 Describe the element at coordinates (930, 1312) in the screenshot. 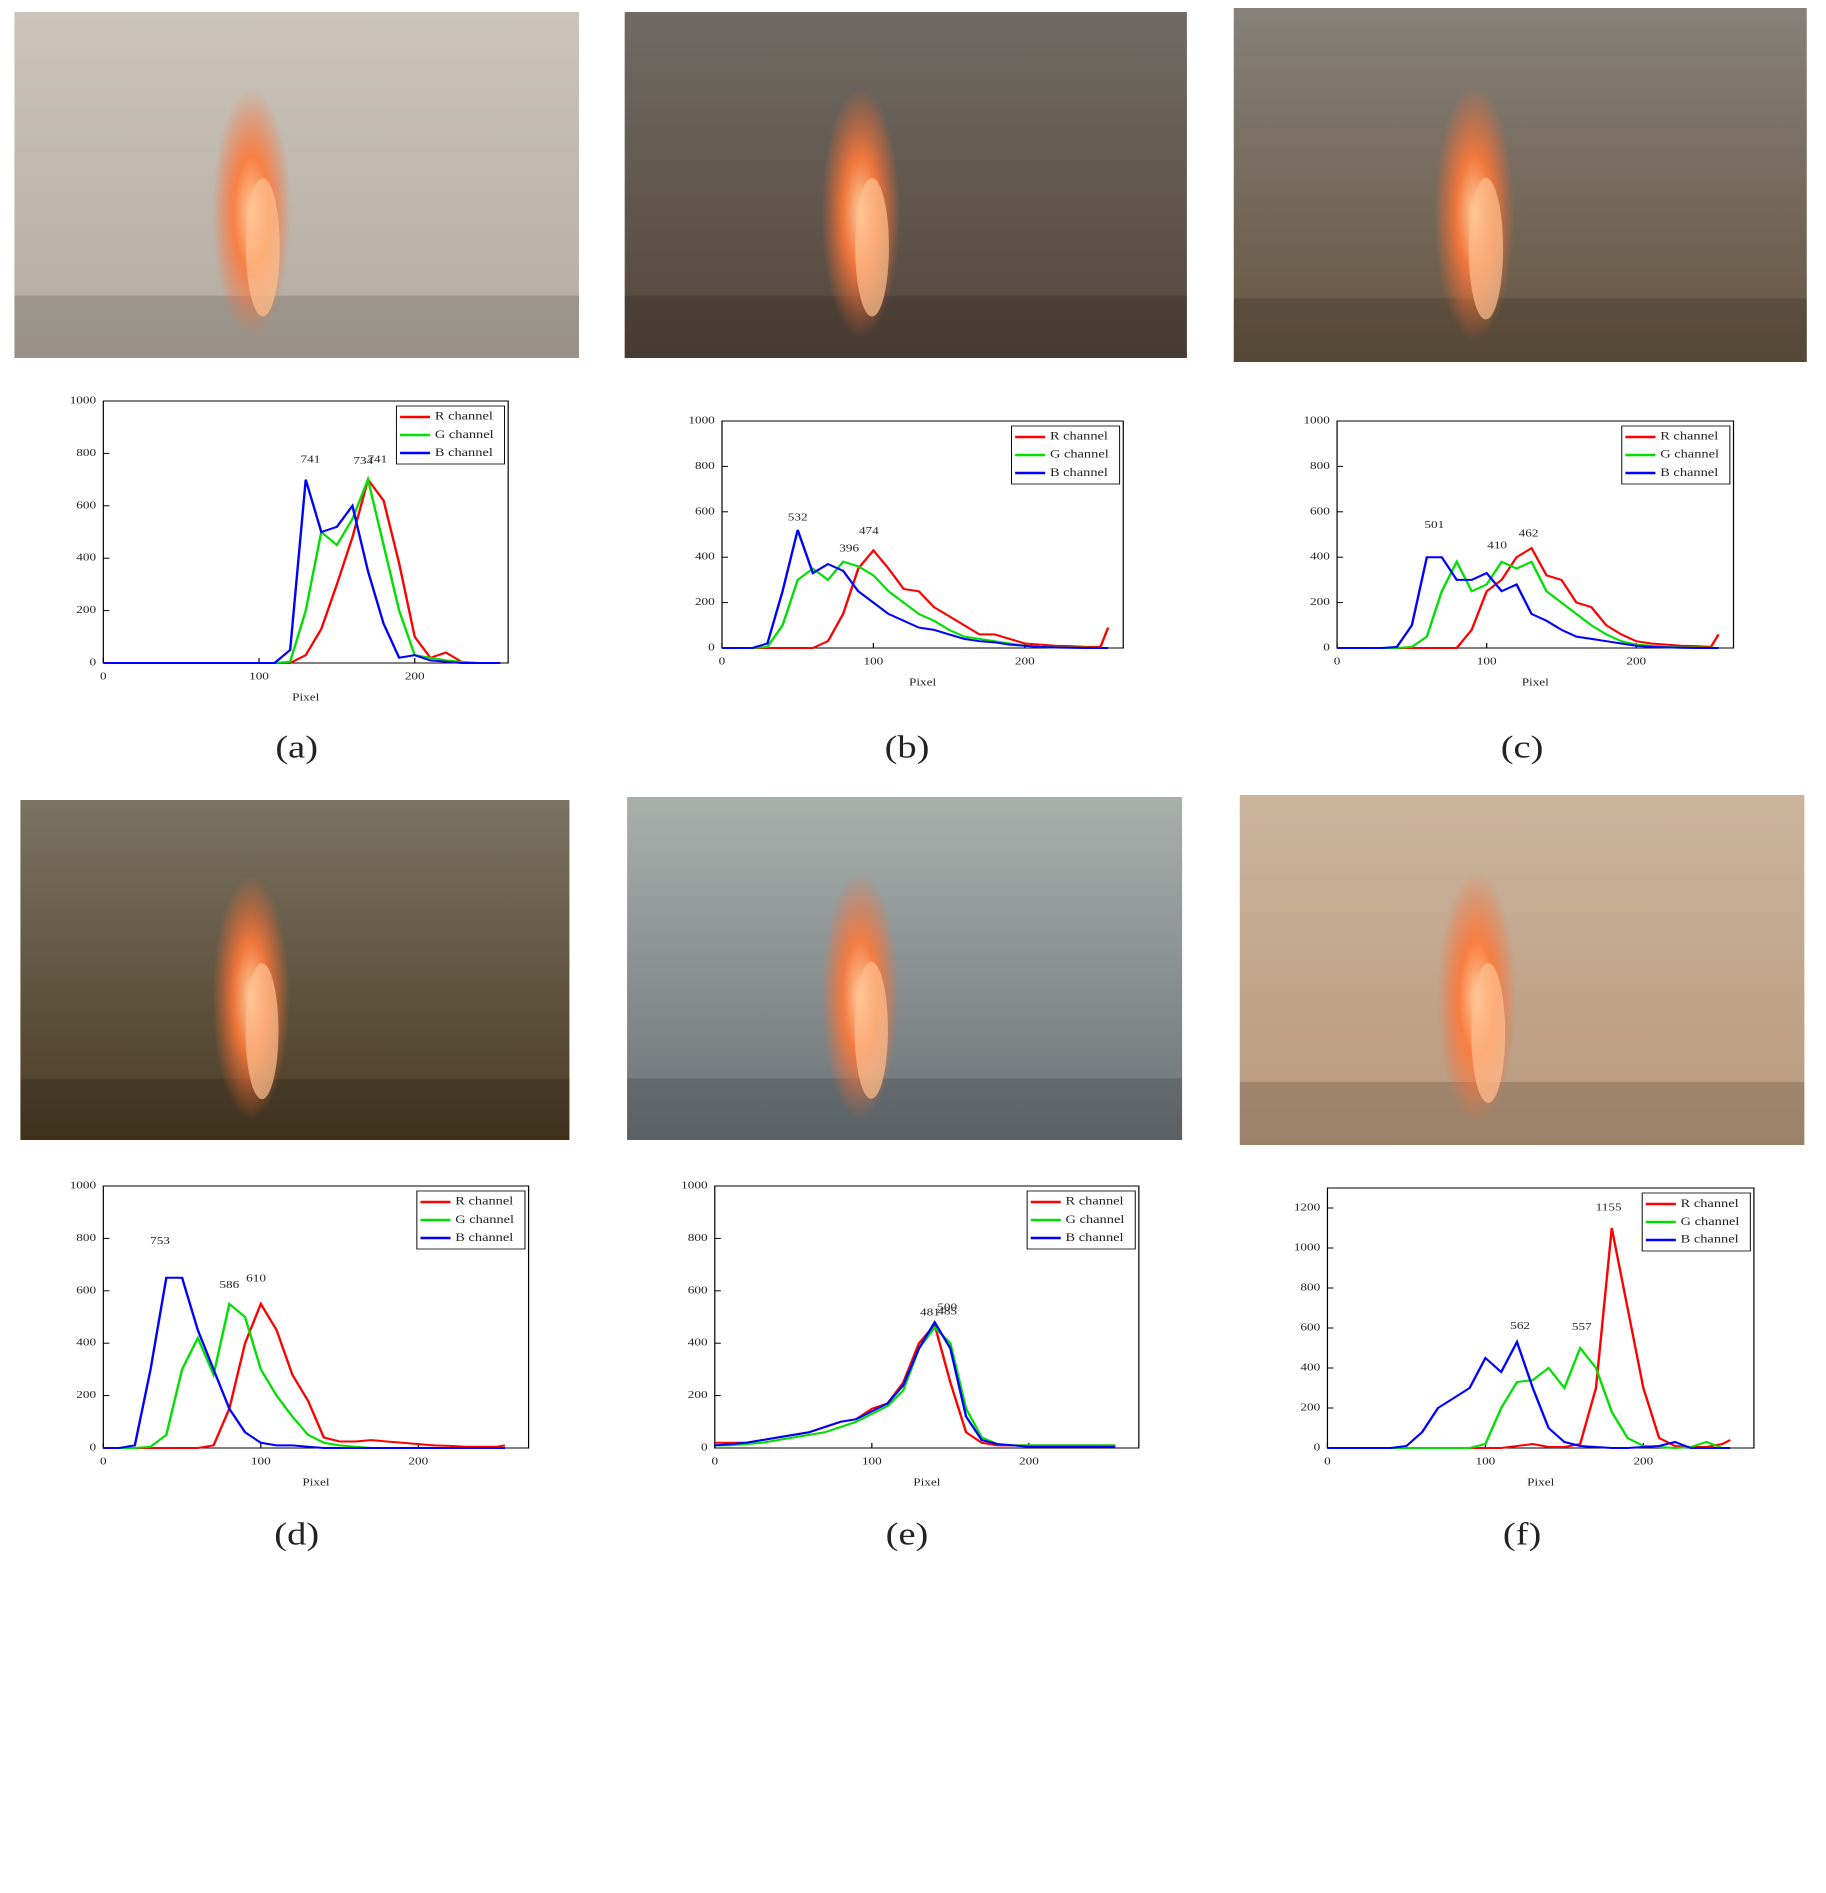

I see `peak-label: 481` at that location.